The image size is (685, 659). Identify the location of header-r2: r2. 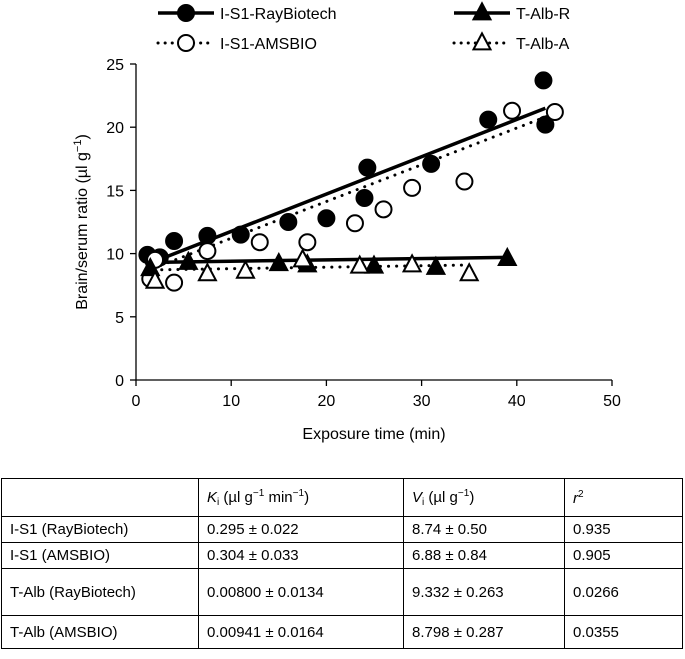
(623, 497).